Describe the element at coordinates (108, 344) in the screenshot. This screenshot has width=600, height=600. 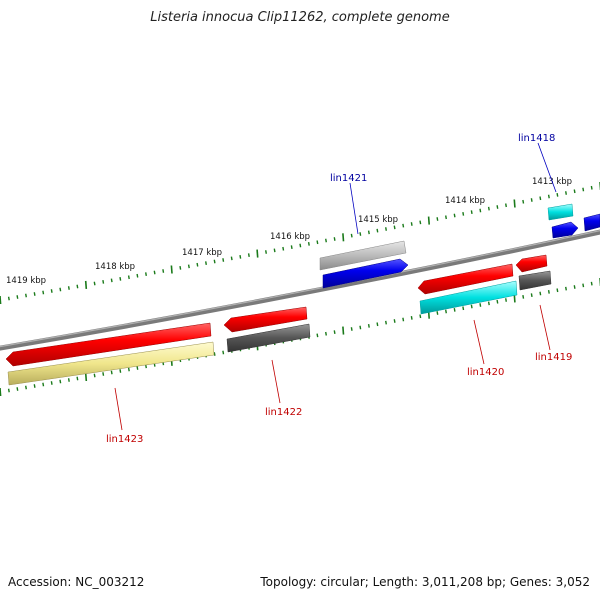
I see `cds-lin1423-arrow` at that location.